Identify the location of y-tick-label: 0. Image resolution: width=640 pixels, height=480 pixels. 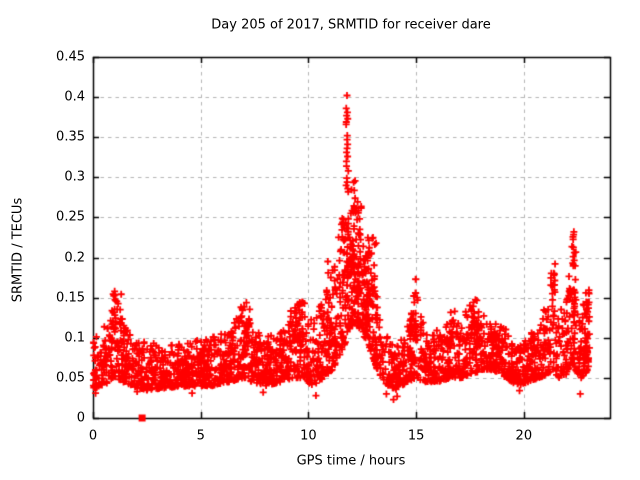
(80, 418).